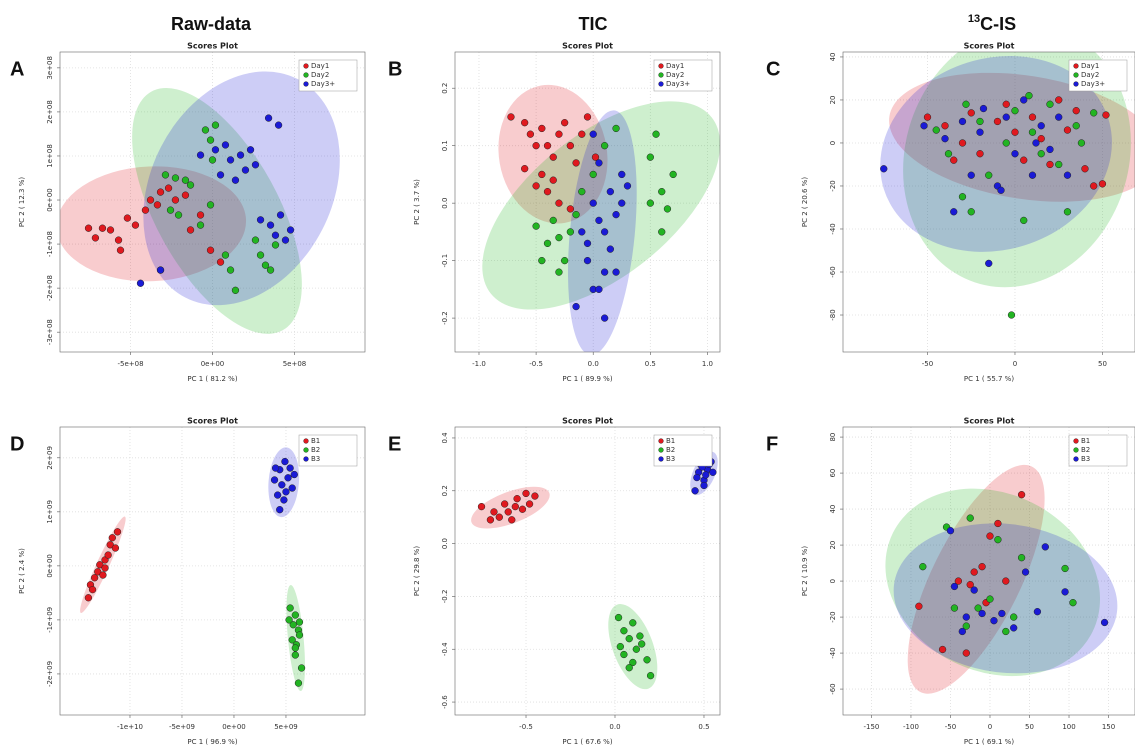 Image resolution: width=1135 pixels, height=746 pixels. Describe the element at coordinates (445, 261) in the screenshot. I see `y-tick-label: -0.1` at that location.